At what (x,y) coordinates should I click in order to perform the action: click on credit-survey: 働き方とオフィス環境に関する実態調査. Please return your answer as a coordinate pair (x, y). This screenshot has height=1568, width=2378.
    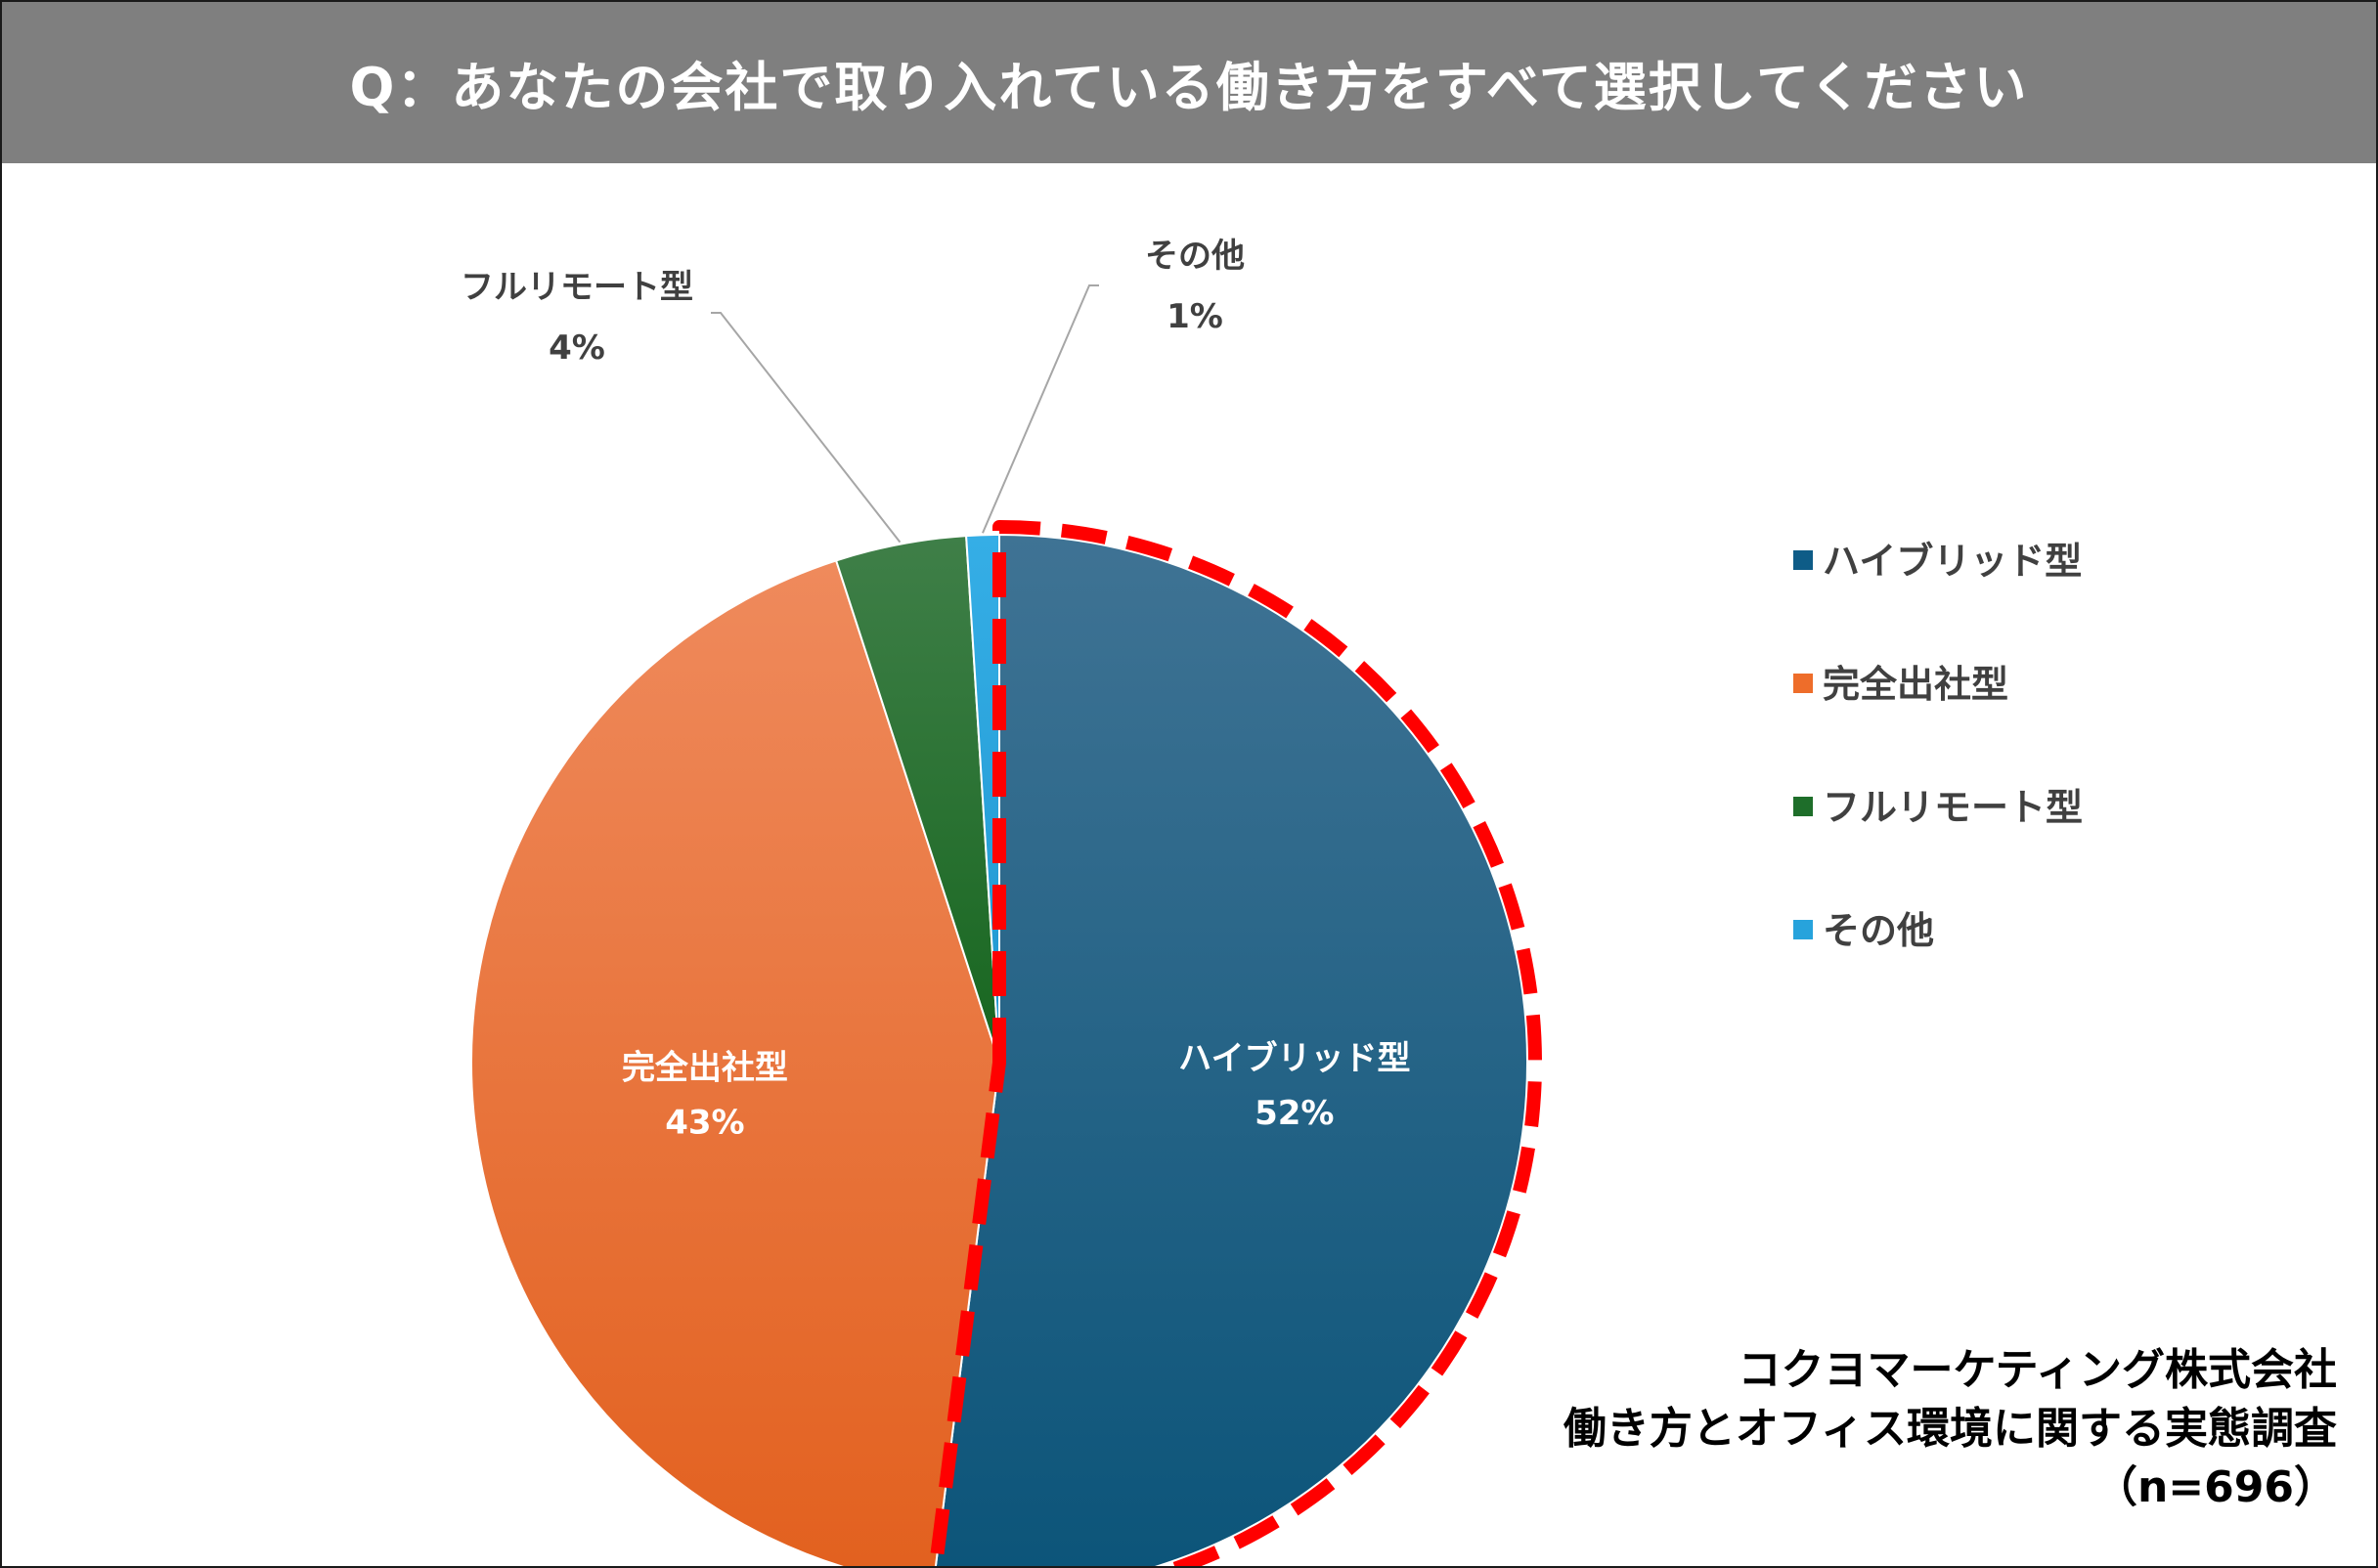
    Looking at the image, I should click on (1950, 1429).